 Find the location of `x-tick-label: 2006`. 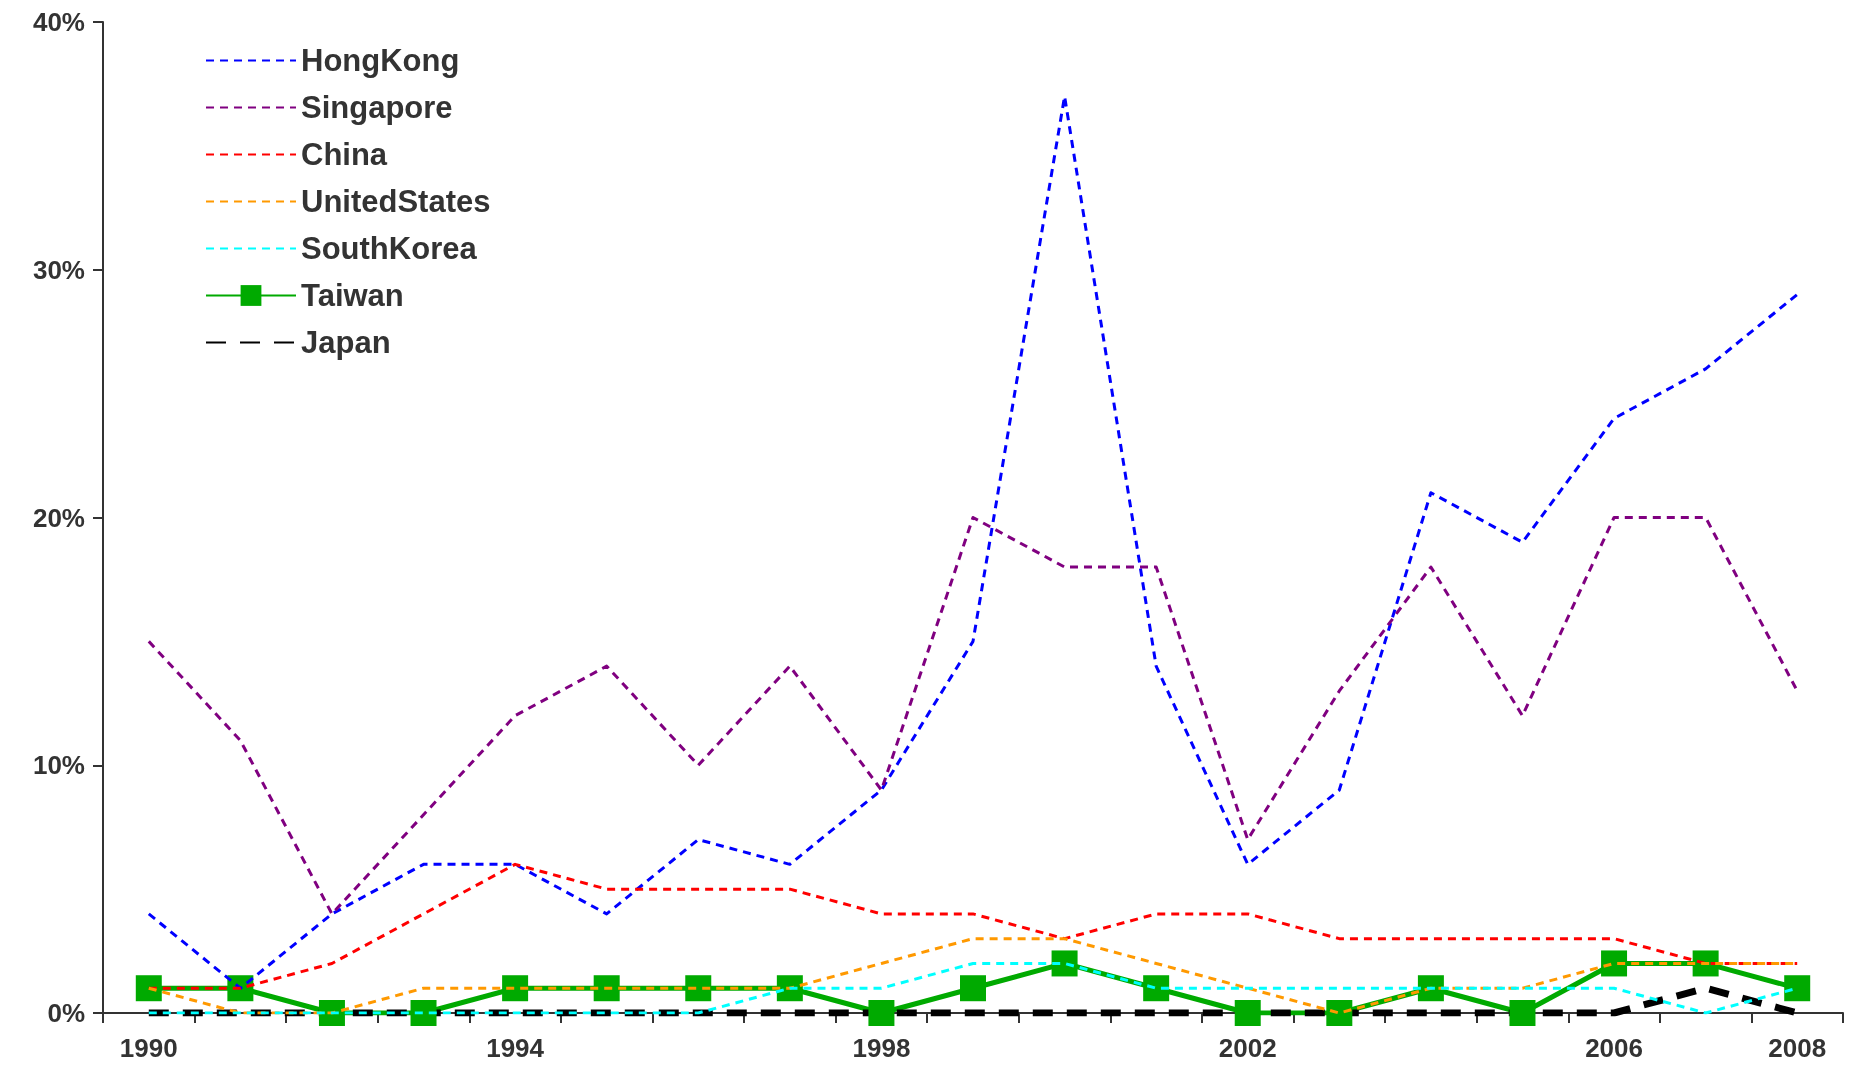

x-tick-label: 2006 is located at coordinates (1614, 1048).